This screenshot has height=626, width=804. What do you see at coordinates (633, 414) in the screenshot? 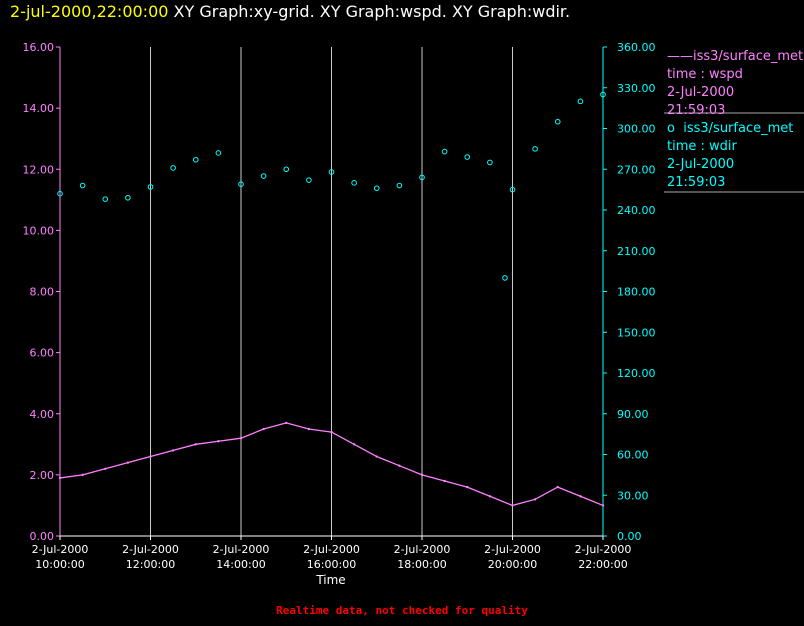
I see `right-tick-label: 90.00` at bounding box center [633, 414].